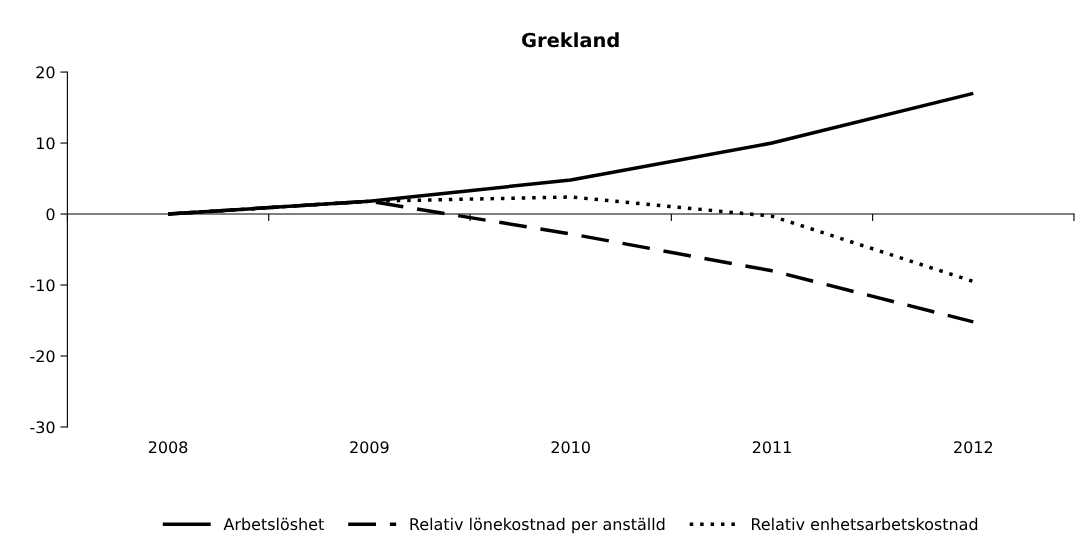 This screenshot has height=546, width=1087. I want to click on x-tick-label: 2012, so click(973, 447).